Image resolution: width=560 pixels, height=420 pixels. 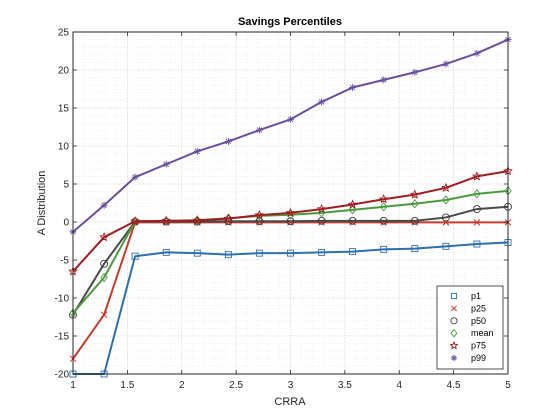 I want to click on y-tick-label: 5, so click(x=66, y=185).